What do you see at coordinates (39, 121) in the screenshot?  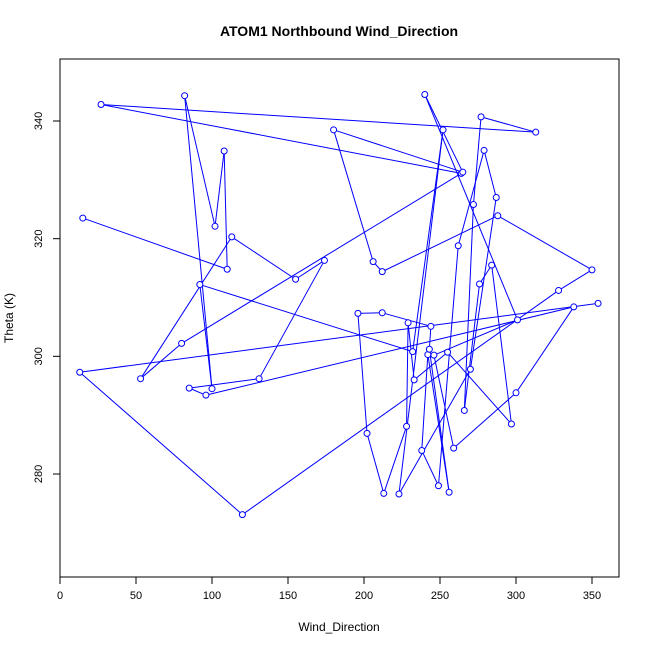 I see `y-tick-label: 340` at bounding box center [39, 121].